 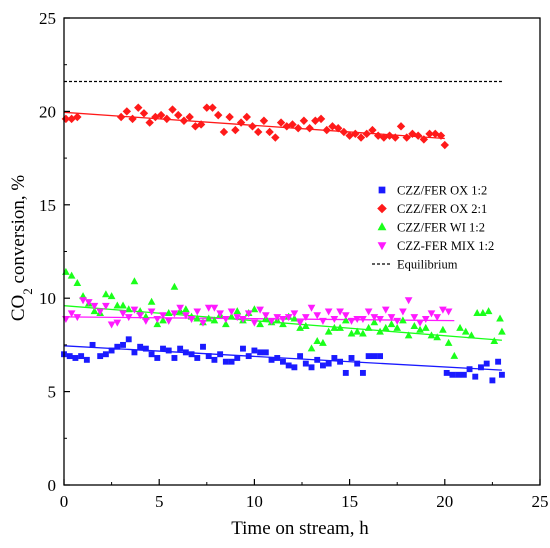 What do you see at coordinates (300, 528) in the screenshot?
I see `x-axis-title: Time on stream, h` at bounding box center [300, 528].